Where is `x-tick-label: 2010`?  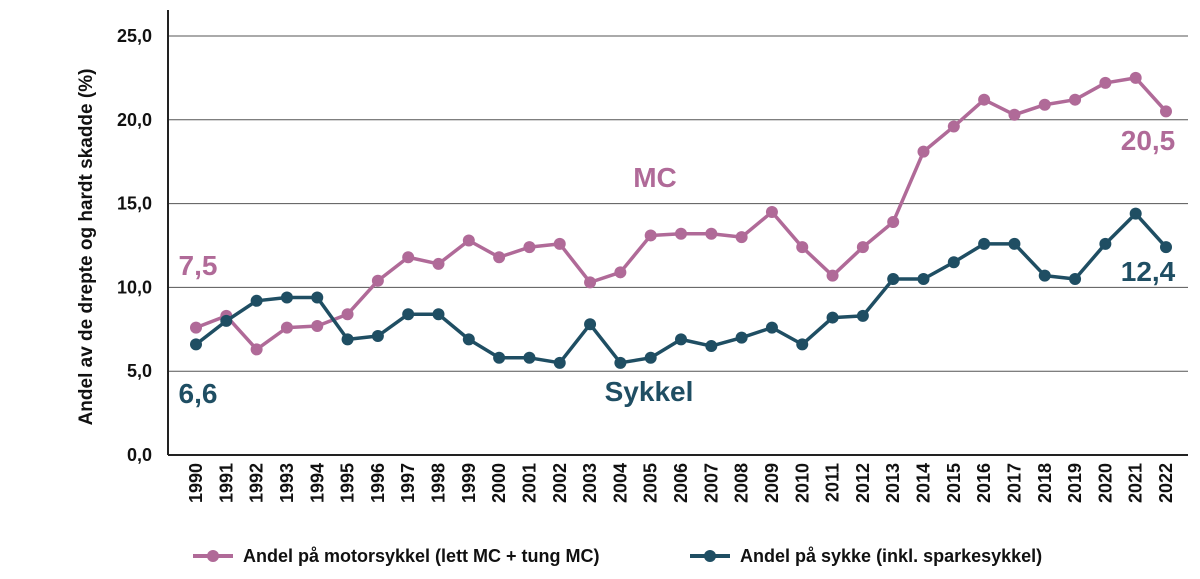
x-tick-label: 2010 is located at coordinates (802, 483).